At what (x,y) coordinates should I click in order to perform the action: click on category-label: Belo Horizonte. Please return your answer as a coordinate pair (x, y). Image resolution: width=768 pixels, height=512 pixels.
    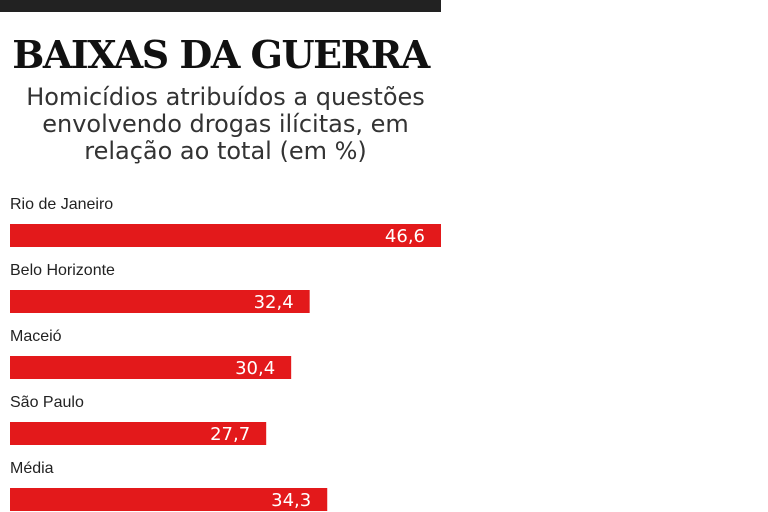
    Looking at the image, I should click on (62, 270).